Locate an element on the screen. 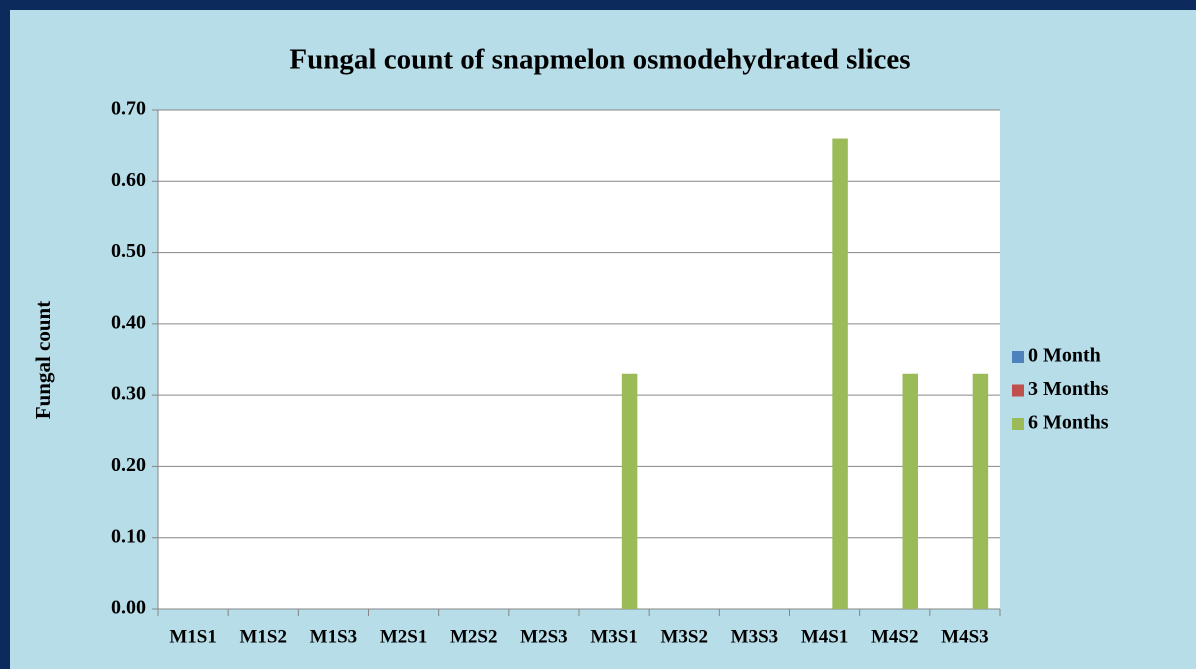 This screenshot has width=1196, height=669. y-tick-label: 0.00 is located at coordinates (128, 608).